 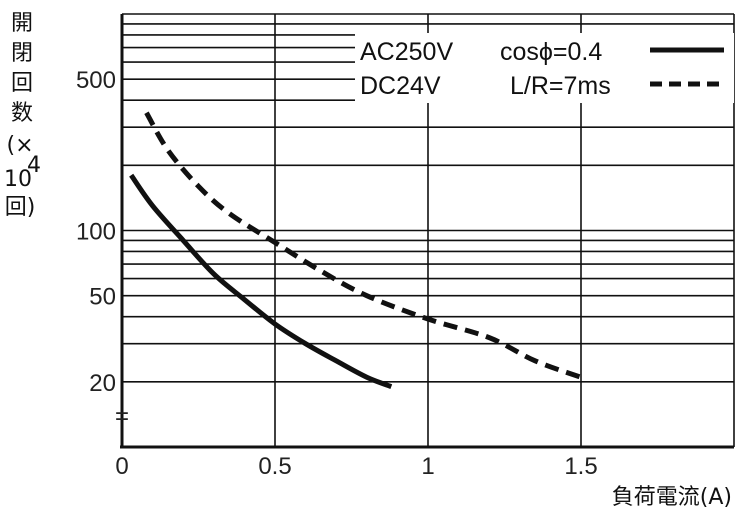 What do you see at coordinates (400, 86) in the screenshot?
I see `legend-series-2-name: DC24V` at bounding box center [400, 86].